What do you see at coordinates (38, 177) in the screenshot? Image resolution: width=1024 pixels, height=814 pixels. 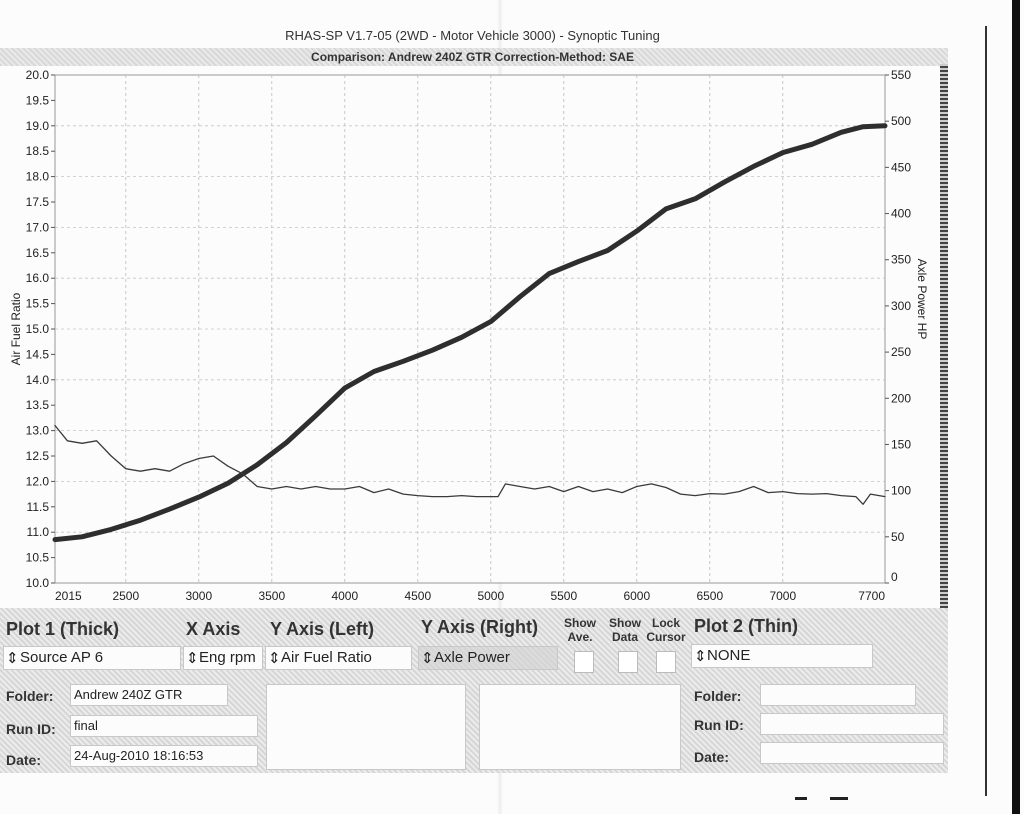 I see `y-left-tick-label: 18.0` at bounding box center [38, 177].